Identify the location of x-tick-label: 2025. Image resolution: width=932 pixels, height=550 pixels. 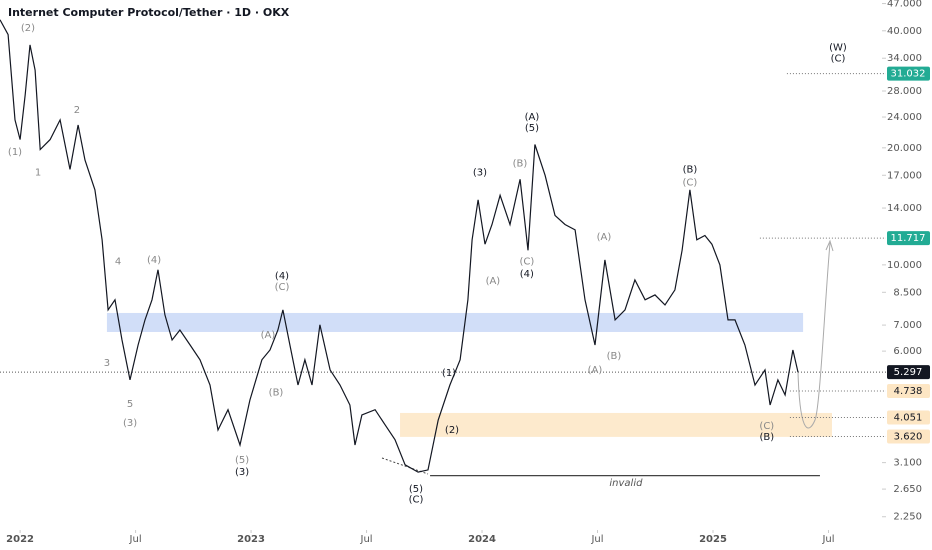
(713, 539).